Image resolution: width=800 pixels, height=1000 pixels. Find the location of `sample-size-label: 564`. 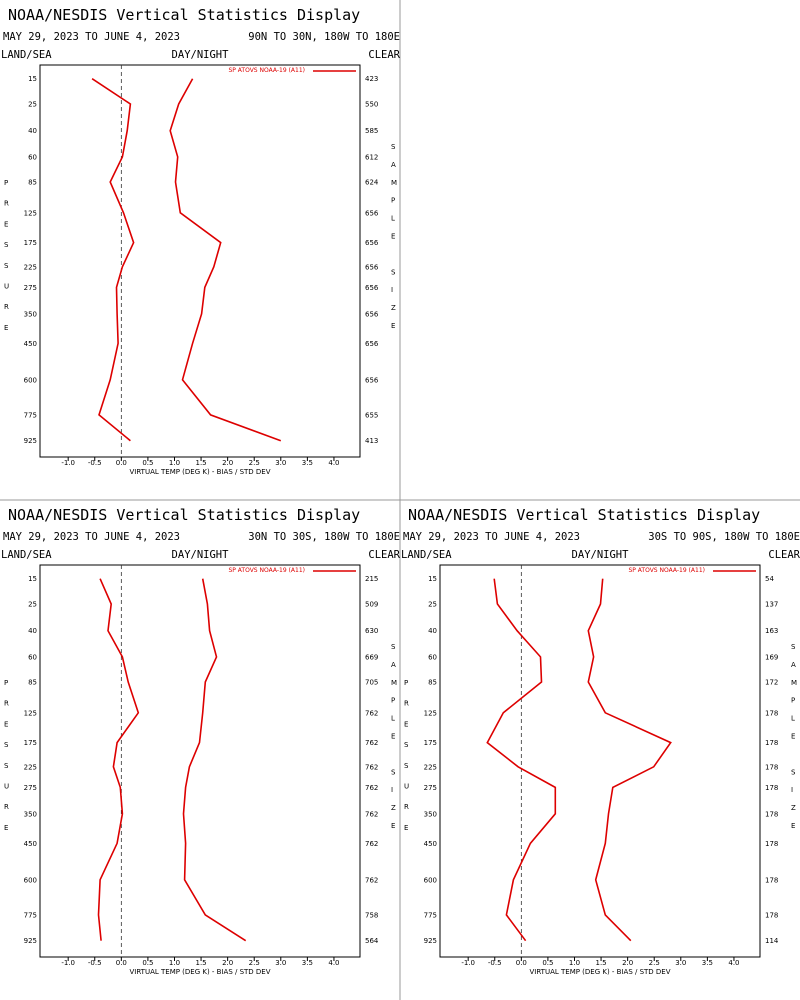

sample-size-label: 564 is located at coordinates (372, 941).